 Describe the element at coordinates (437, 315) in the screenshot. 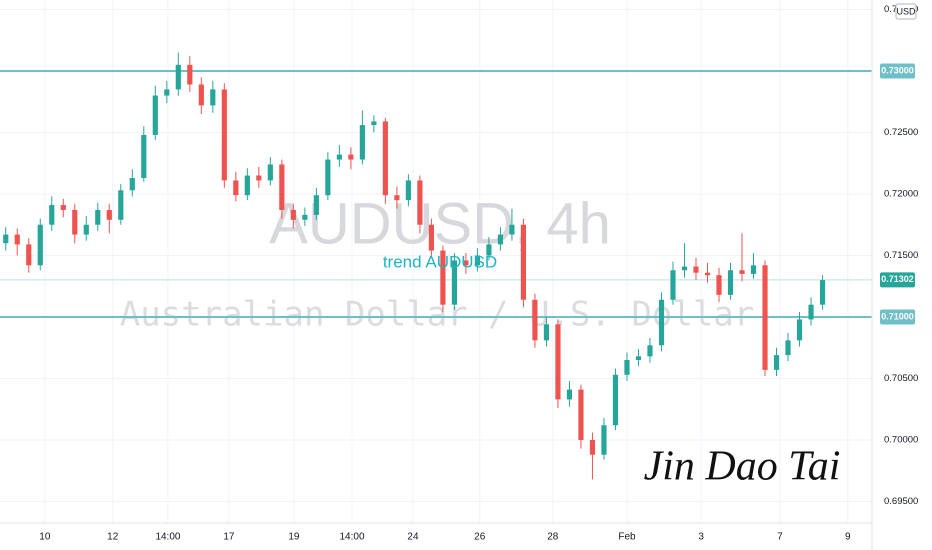

I see `watermark-subtitle: Australian Dollar / U.S. Dollar` at that location.